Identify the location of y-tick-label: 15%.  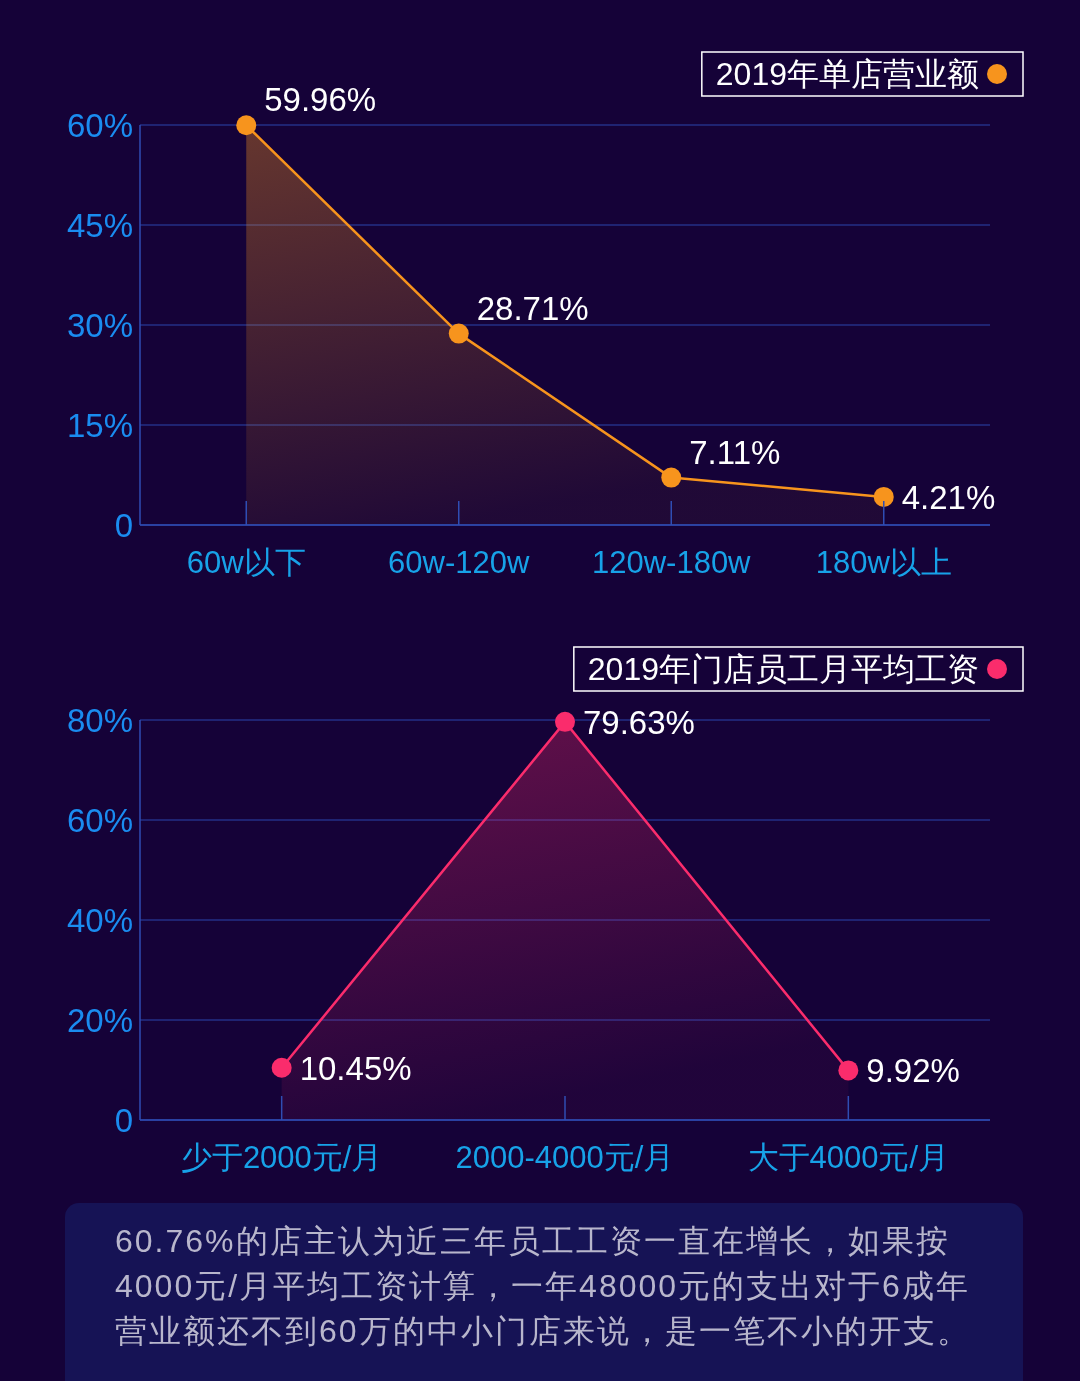
(99, 425).